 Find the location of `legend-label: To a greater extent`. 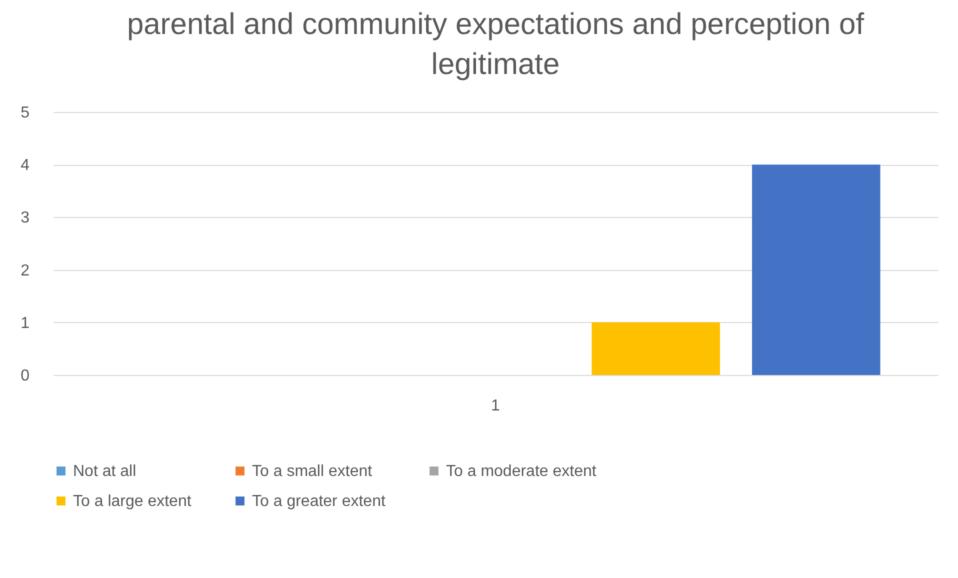

legend-label: To a greater extent is located at coordinates (319, 501).